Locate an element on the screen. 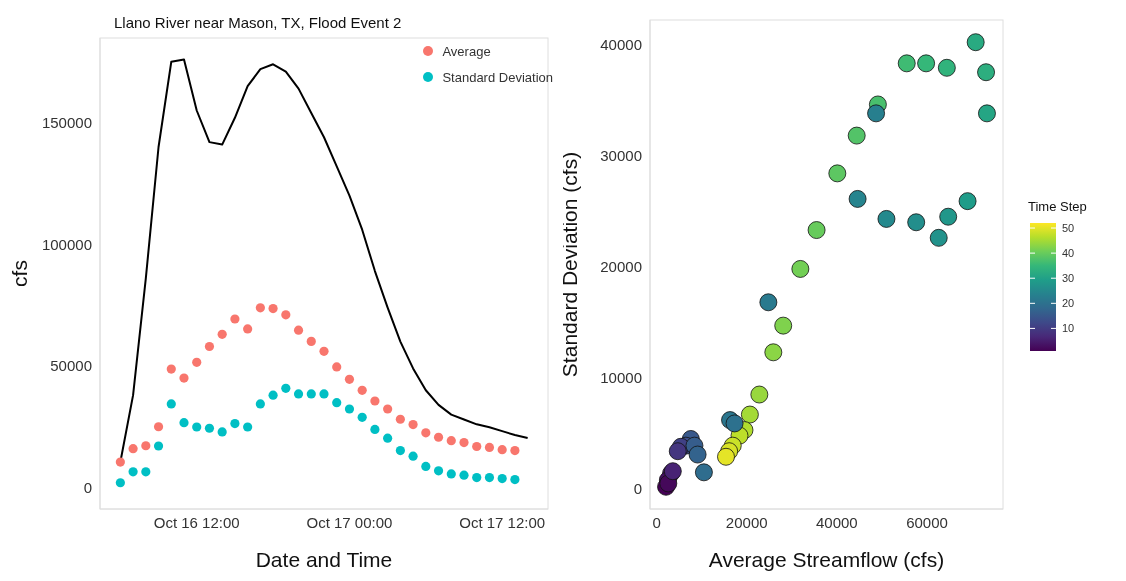 The image size is (1126, 581). x-axis-title: Average Streamflow (cfs) is located at coordinates (826, 559).